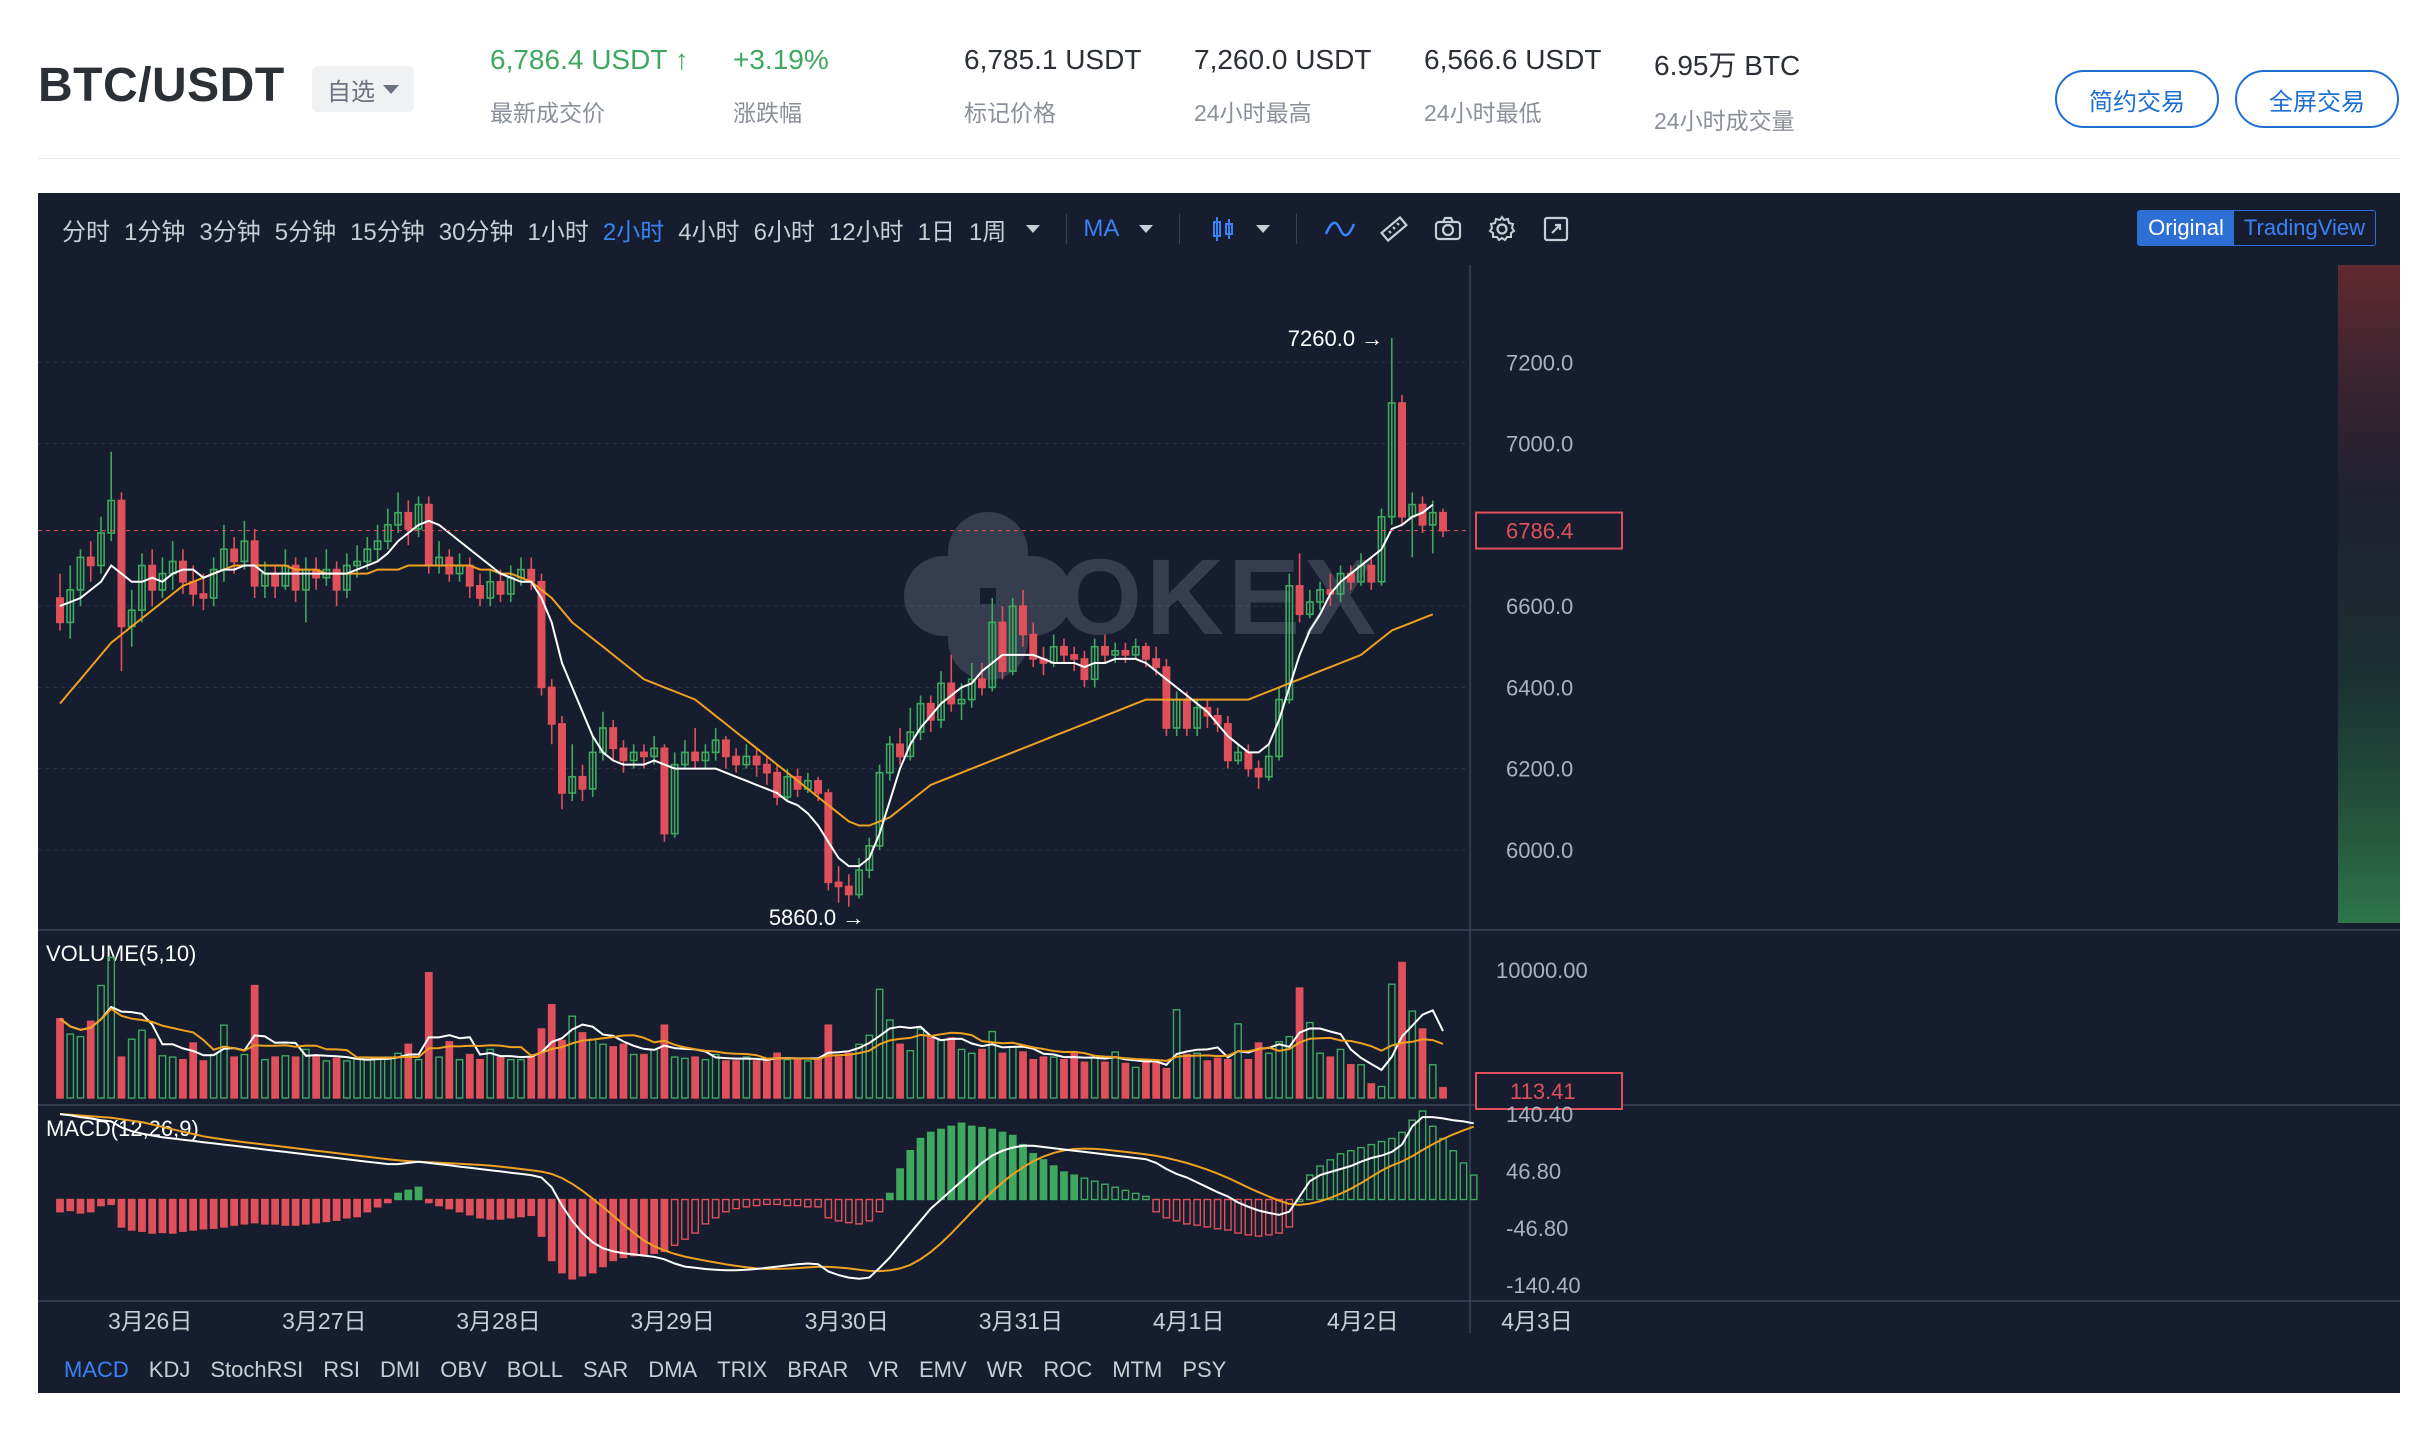 This screenshot has width=2420, height=1432. What do you see at coordinates (86, 232) in the screenshot?
I see `timeframe-tab: 分时` at bounding box center [86, 232].